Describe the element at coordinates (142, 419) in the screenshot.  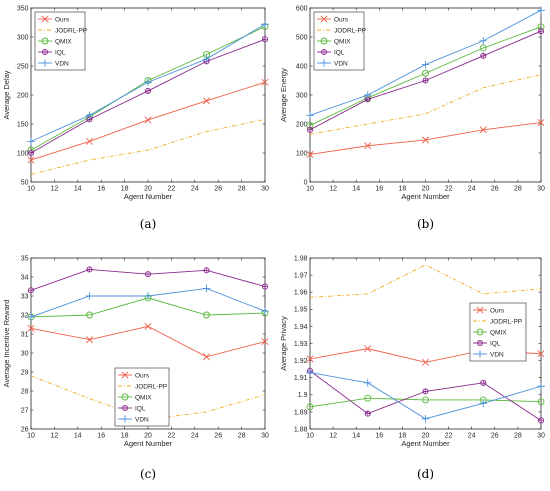
I see `legend-label: VDN` at that location.